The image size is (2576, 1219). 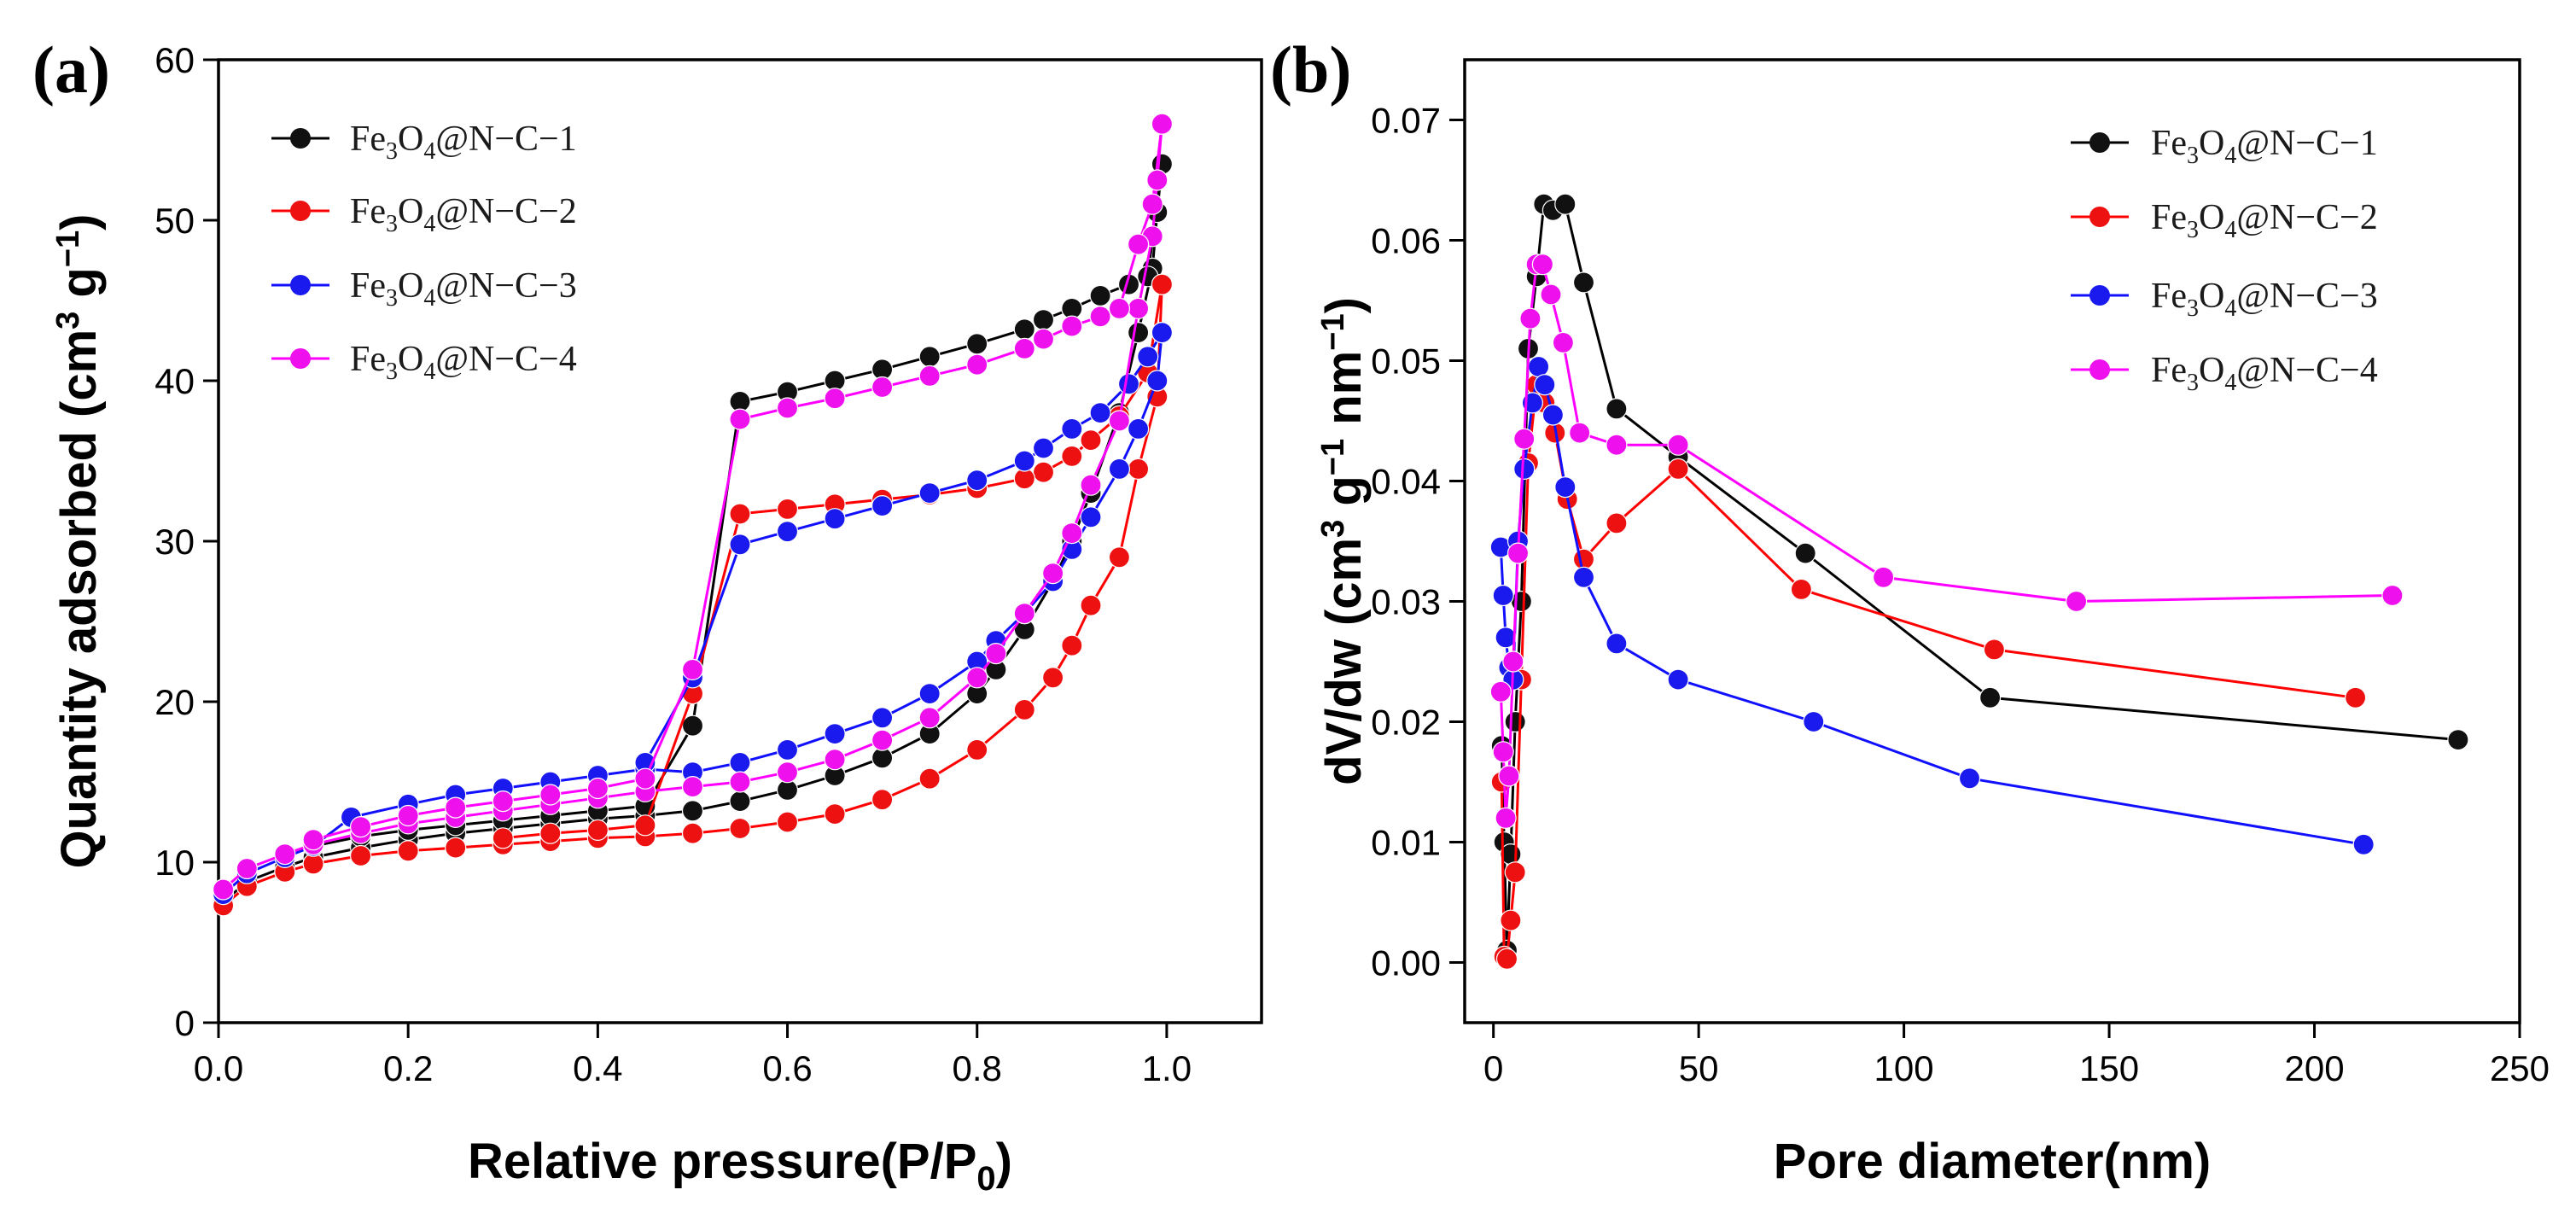 What do you see at coordinates (2224, 146) in the screenshot?
I see `legend-b-entry-1: Fe3O4@N−C−1` at bounding box center [2224, 146].